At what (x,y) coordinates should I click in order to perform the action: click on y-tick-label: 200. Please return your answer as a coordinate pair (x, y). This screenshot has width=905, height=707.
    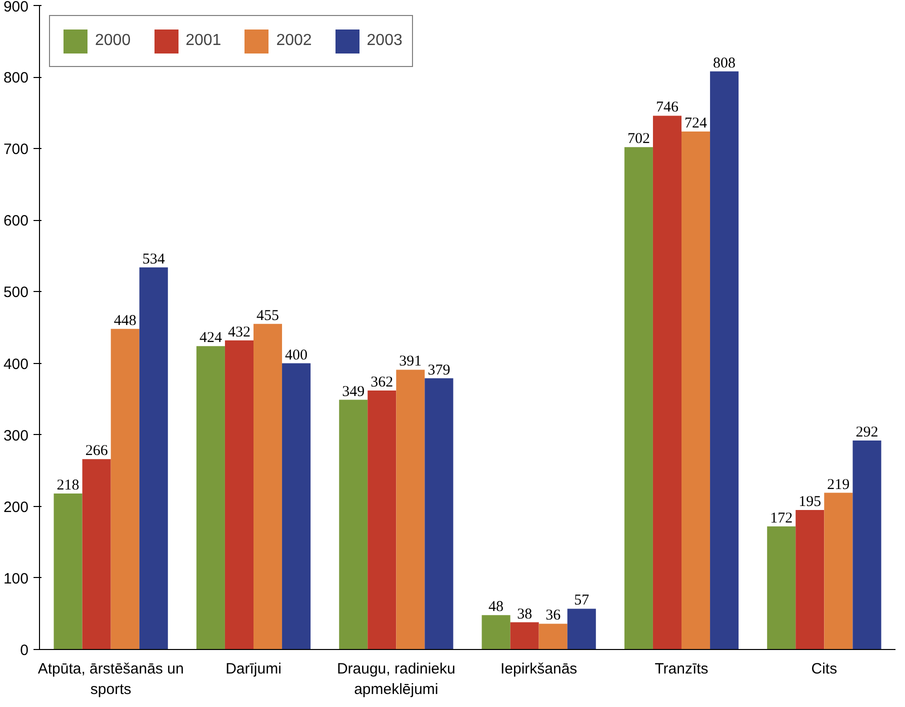
    Looking at the image, I should click on (16, 507).